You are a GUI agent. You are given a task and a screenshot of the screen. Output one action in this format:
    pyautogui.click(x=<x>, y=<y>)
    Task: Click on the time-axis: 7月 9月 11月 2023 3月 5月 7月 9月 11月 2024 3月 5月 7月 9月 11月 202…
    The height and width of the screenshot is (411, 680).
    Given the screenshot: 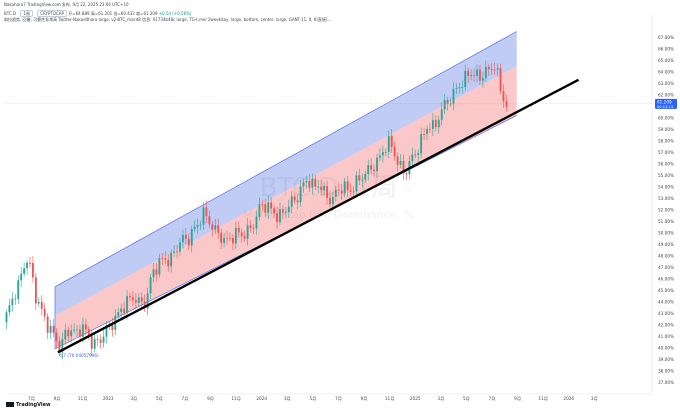 What is the action you would take?
    pyautogui.click(x=328, y=397)
    